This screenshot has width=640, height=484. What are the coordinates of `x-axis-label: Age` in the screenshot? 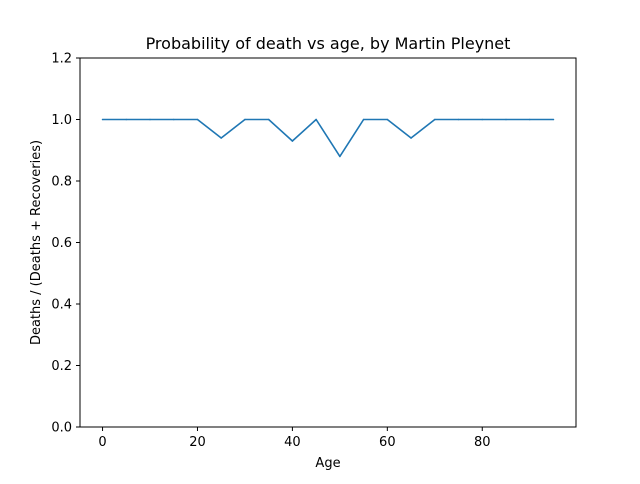 It's located at (327, 463).